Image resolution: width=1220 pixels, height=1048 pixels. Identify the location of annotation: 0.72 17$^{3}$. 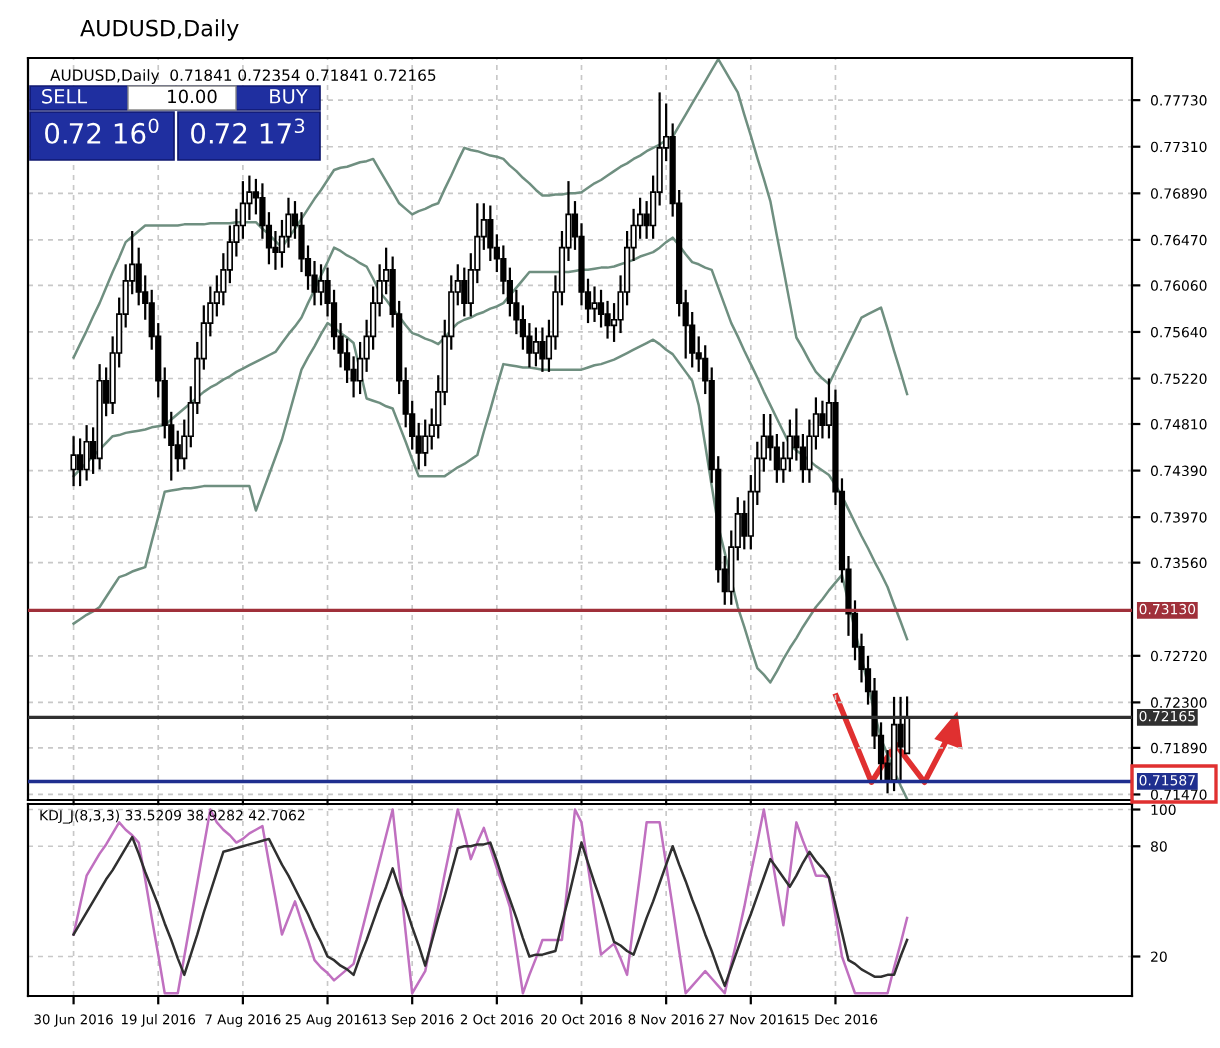
(248, 131).